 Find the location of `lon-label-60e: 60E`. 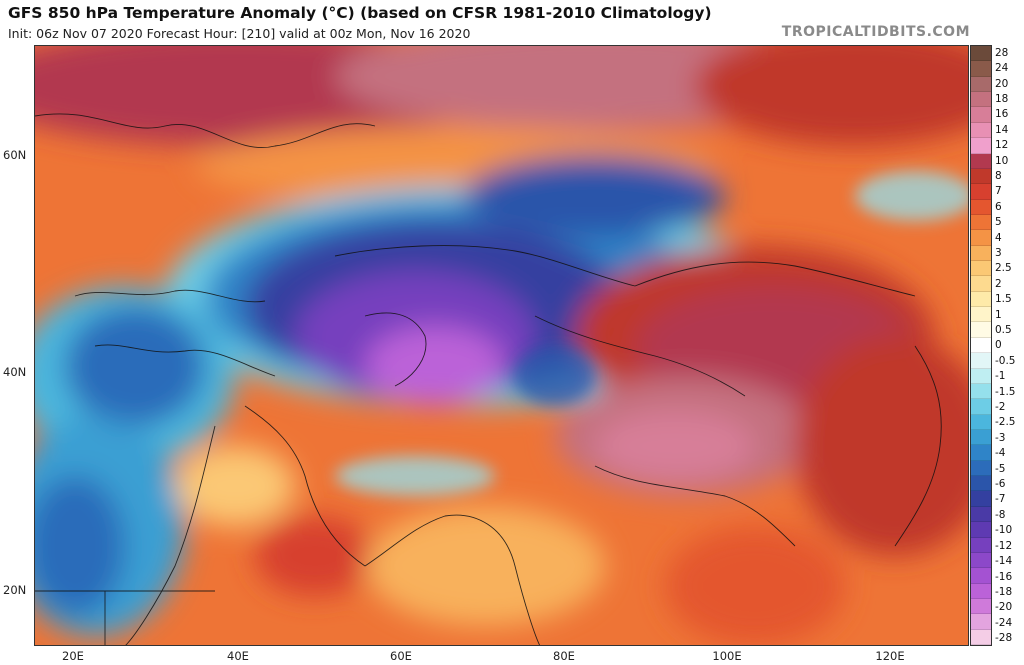

lon-label-60e: 60E is located at coordinates (401, 656).